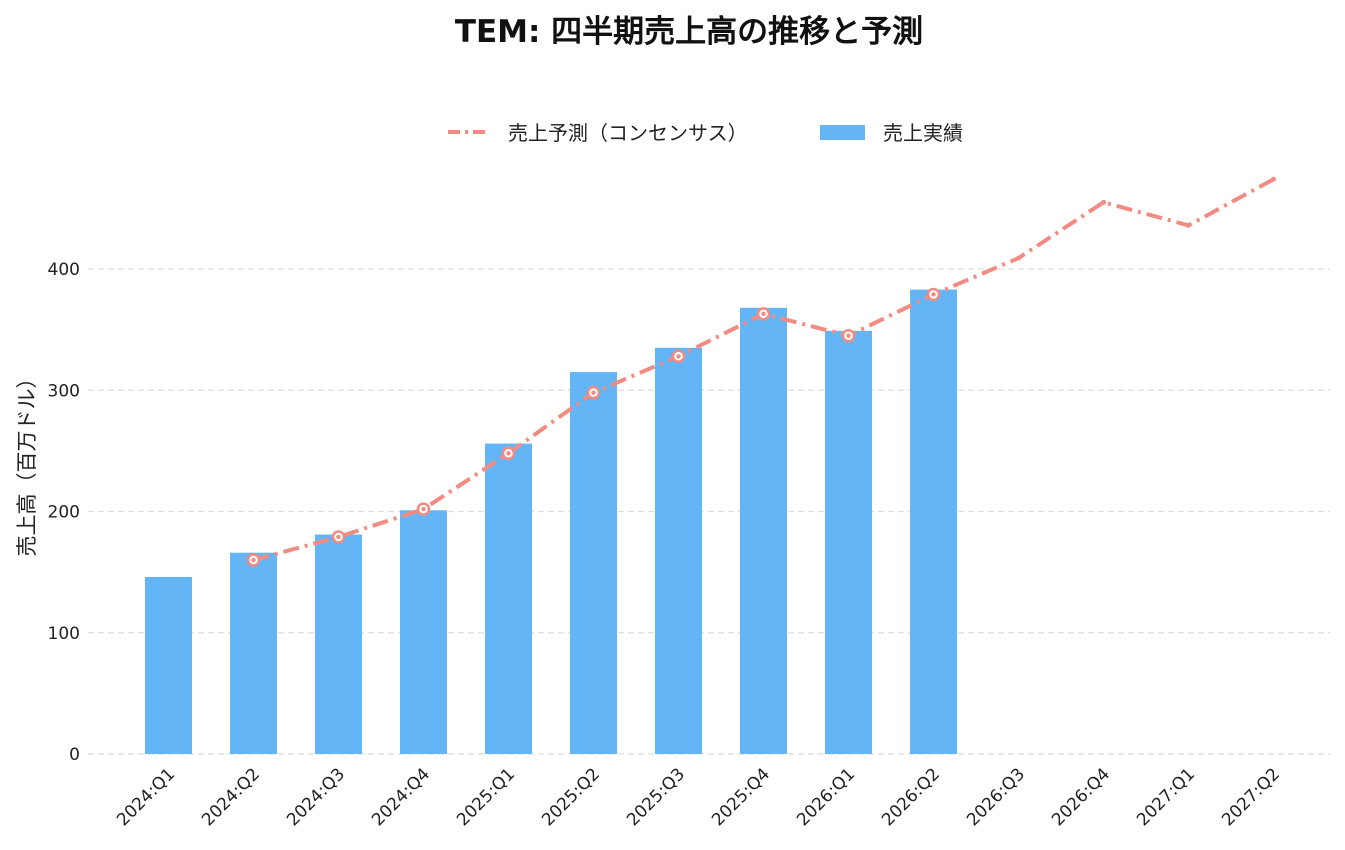  What do you see at coordinates (1251, 797) in the screenshot?
I see `x-tick-label: 2027:Q2` at bounding box center [1251, 797].